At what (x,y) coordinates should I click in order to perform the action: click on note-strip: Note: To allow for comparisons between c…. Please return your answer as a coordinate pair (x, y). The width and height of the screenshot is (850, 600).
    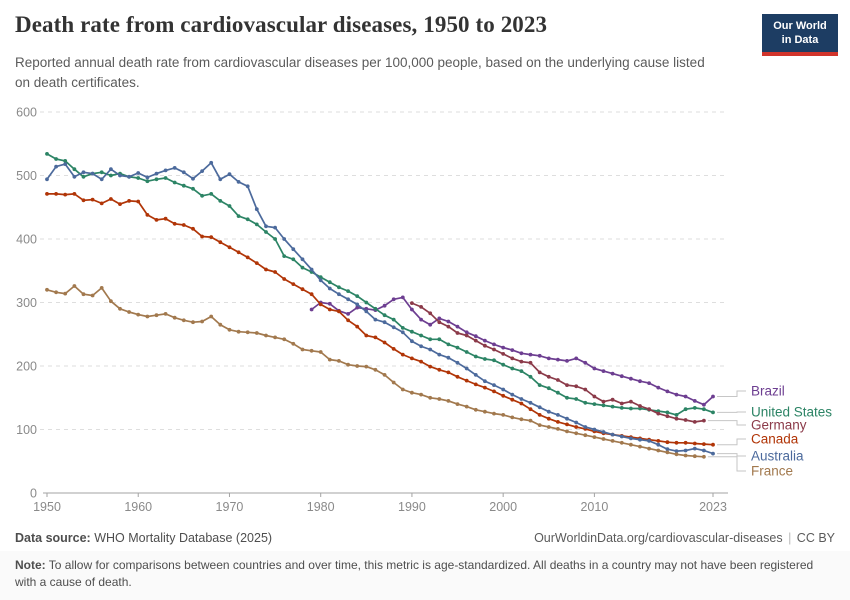
    Looking at the image, I should click on (425, 575).